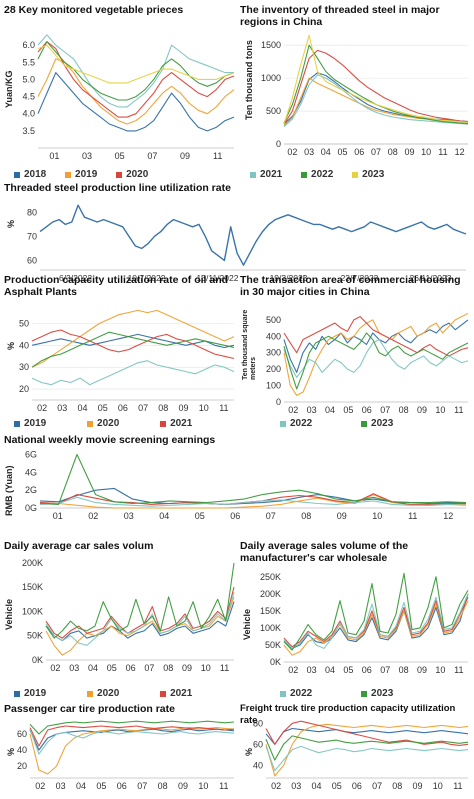  I want to click on y-axis-label-trucktire: %, so click(249, 751).